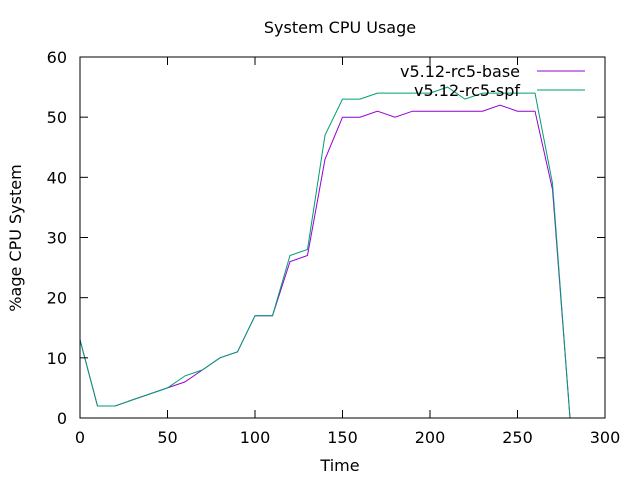 This screenshot has height=480, width=640. Describe the element at coordinates (340, 27) in the screenshot. I see `chart-title: System CPU Usage` at that location.